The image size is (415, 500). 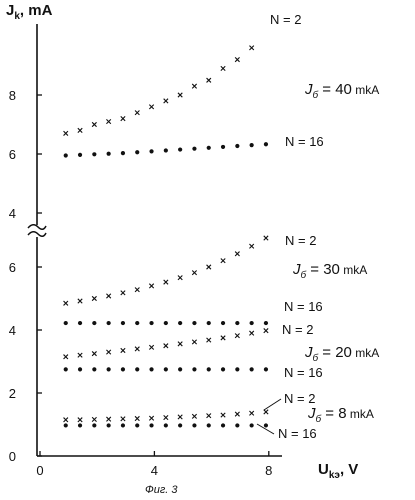 What do you see at coordinates (12, 330) in the screenshot?
I see `y-tick-label-lower: 4` at bounding box center [12, 330].